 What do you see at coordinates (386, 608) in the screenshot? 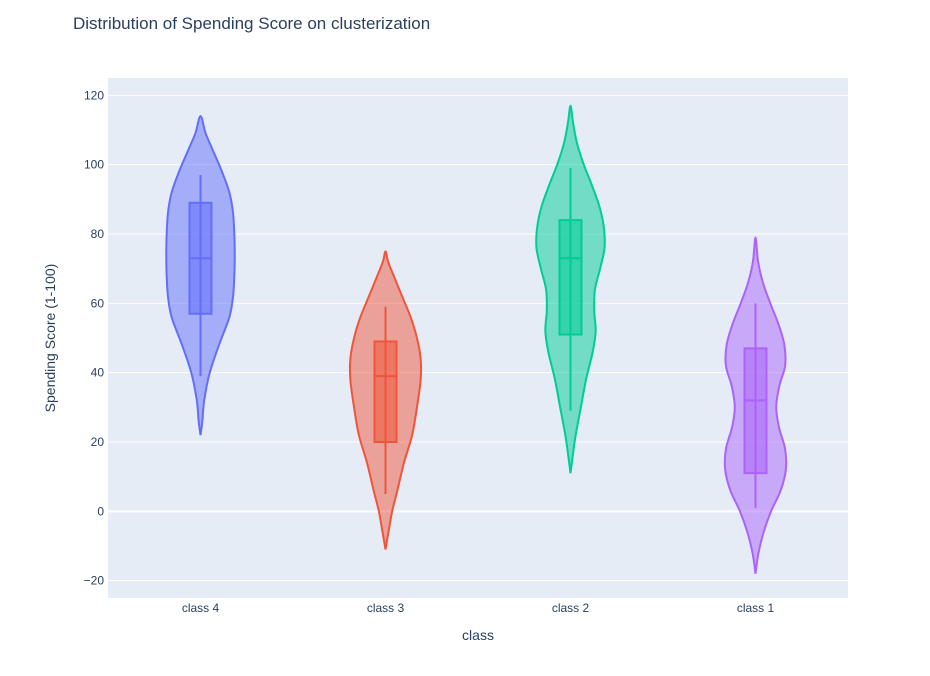
I see `x-tick-label: class 3` at bounding box center [386, 608].